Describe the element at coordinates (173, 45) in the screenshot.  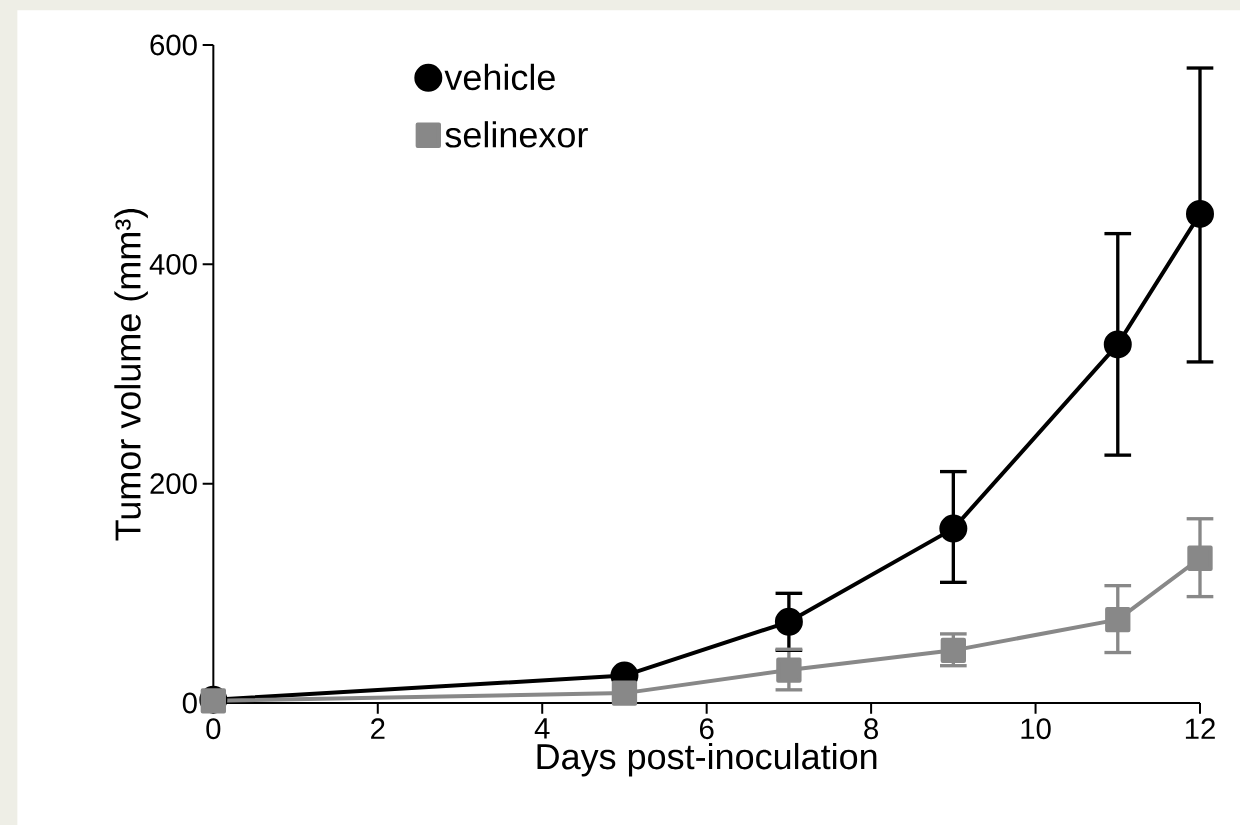
I see `y-tick-label: 600` at that location.